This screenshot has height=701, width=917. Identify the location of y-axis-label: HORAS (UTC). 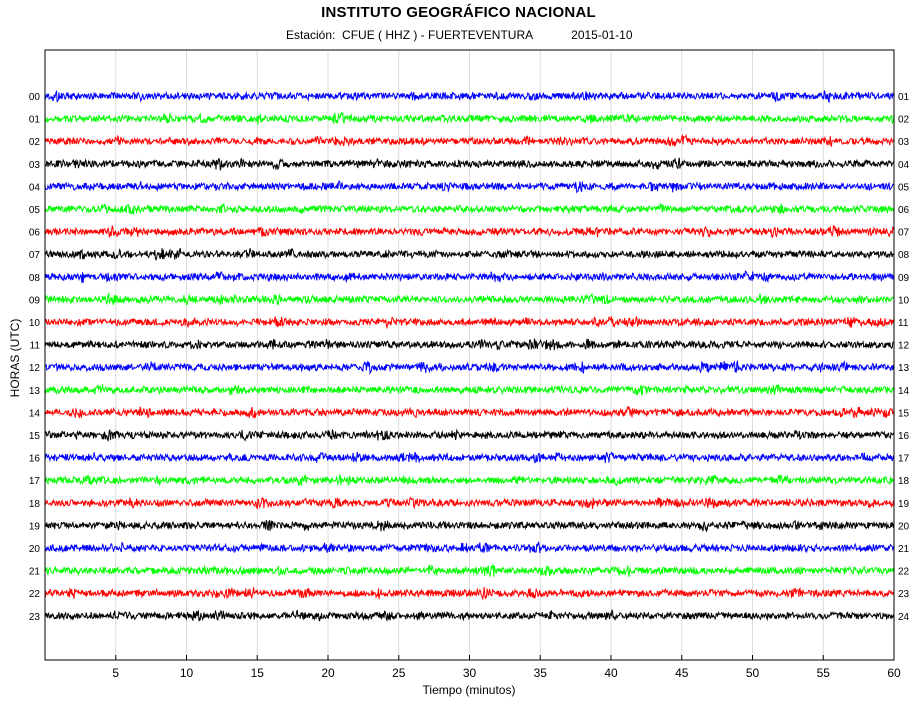
(15, 358).